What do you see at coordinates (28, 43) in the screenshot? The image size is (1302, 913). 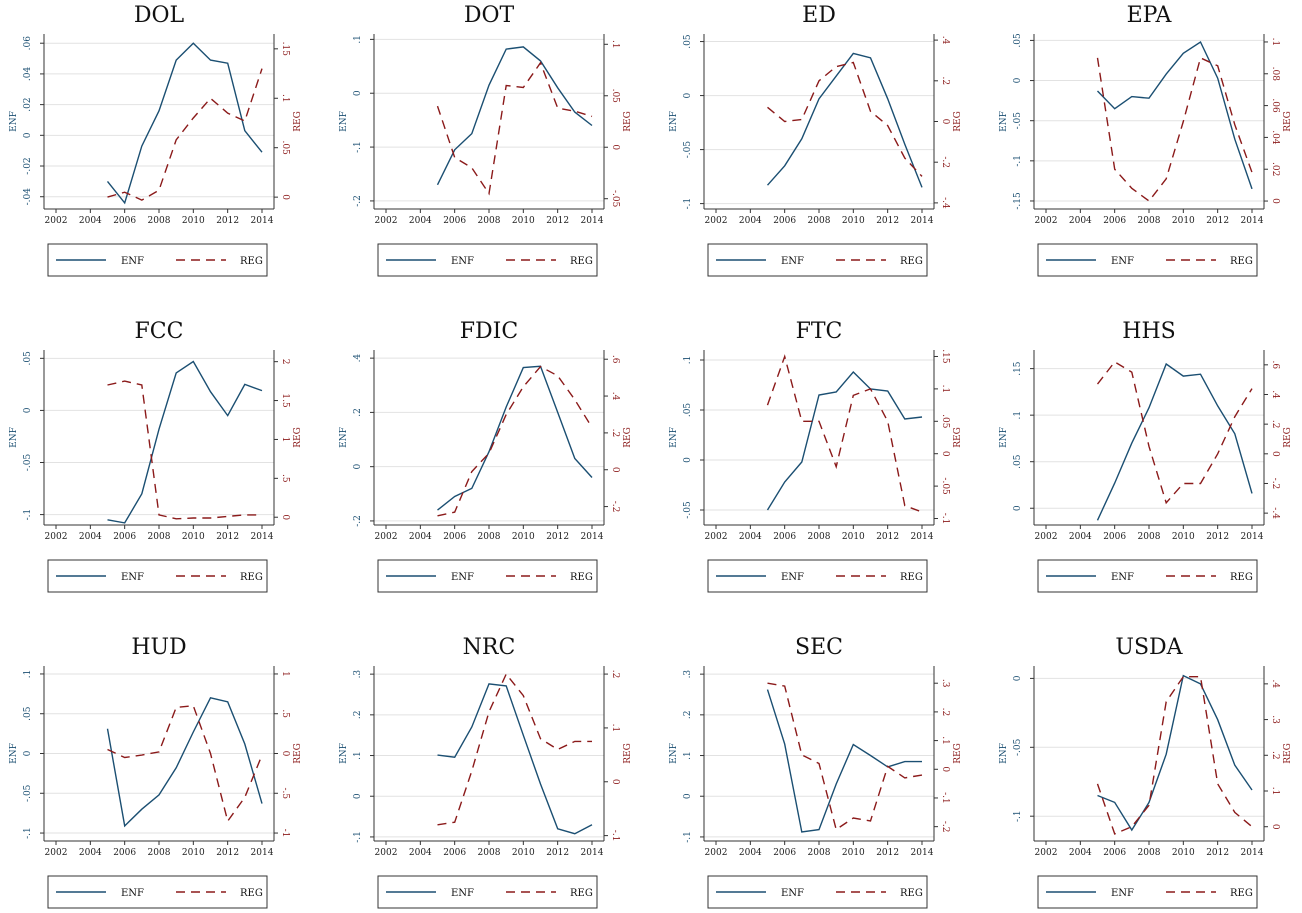 I see `y-tick-label: .06` at bounding box center [28, 43].